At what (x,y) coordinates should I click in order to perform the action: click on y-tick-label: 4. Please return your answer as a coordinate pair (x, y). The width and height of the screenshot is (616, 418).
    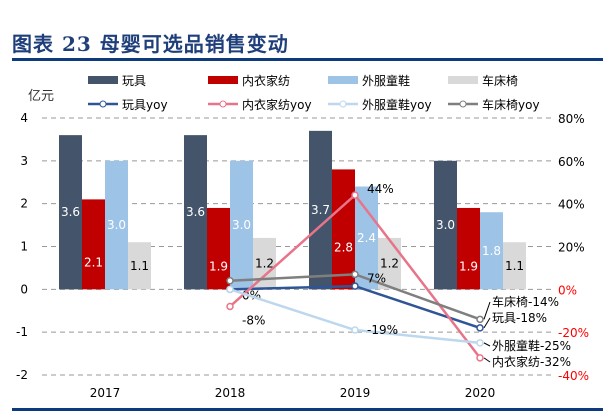
    Looking at the image, I should click on (24, 118).